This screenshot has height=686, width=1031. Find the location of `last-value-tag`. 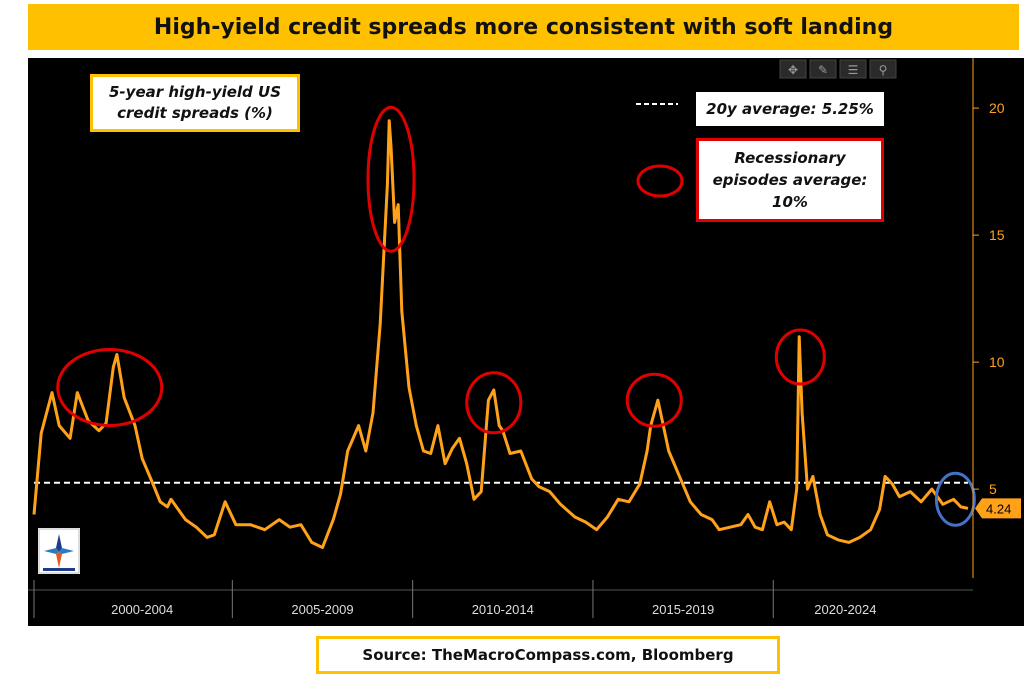

last-value-tag is located at coordinates (998, 508).